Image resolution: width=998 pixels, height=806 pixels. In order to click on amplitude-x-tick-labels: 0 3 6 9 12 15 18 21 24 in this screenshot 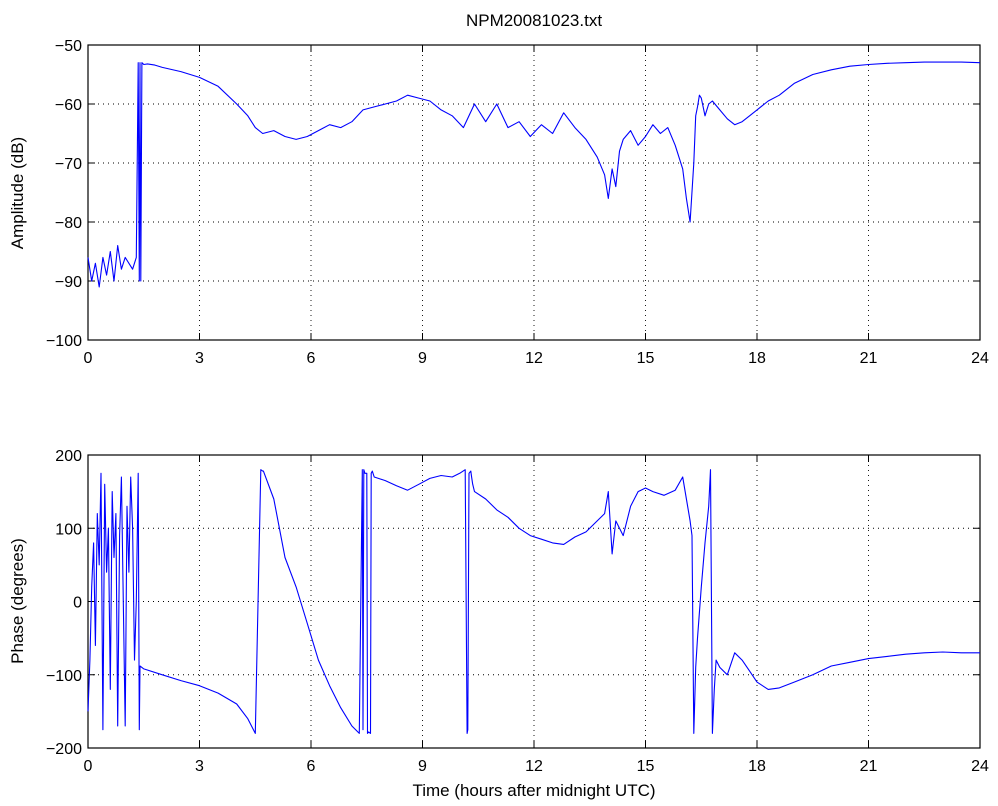, I will do `click(536, 358)`.